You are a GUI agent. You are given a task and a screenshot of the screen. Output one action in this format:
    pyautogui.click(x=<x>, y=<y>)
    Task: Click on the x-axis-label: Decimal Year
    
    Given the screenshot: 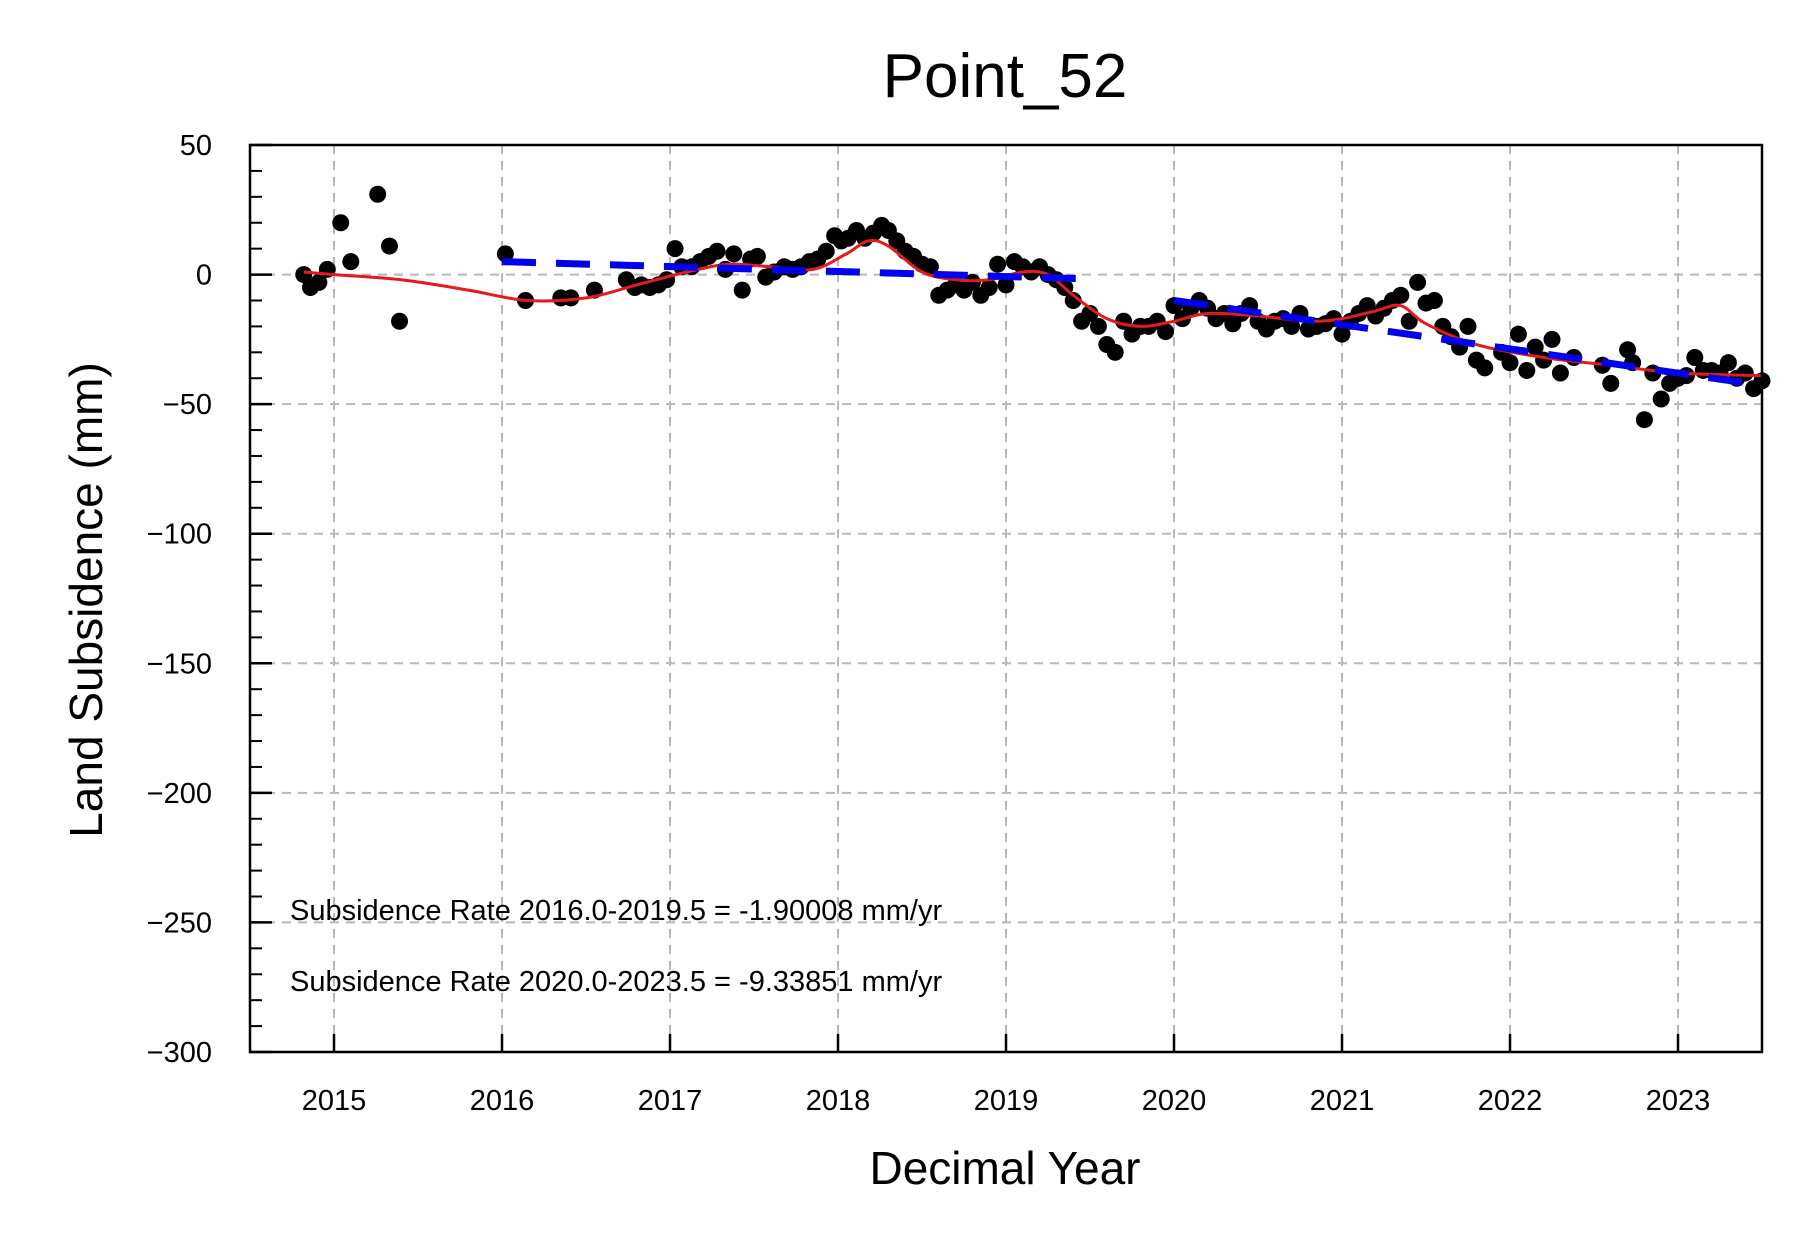 What is the action you would take?
    pyautogui.click(x=1004, y=1168)
    